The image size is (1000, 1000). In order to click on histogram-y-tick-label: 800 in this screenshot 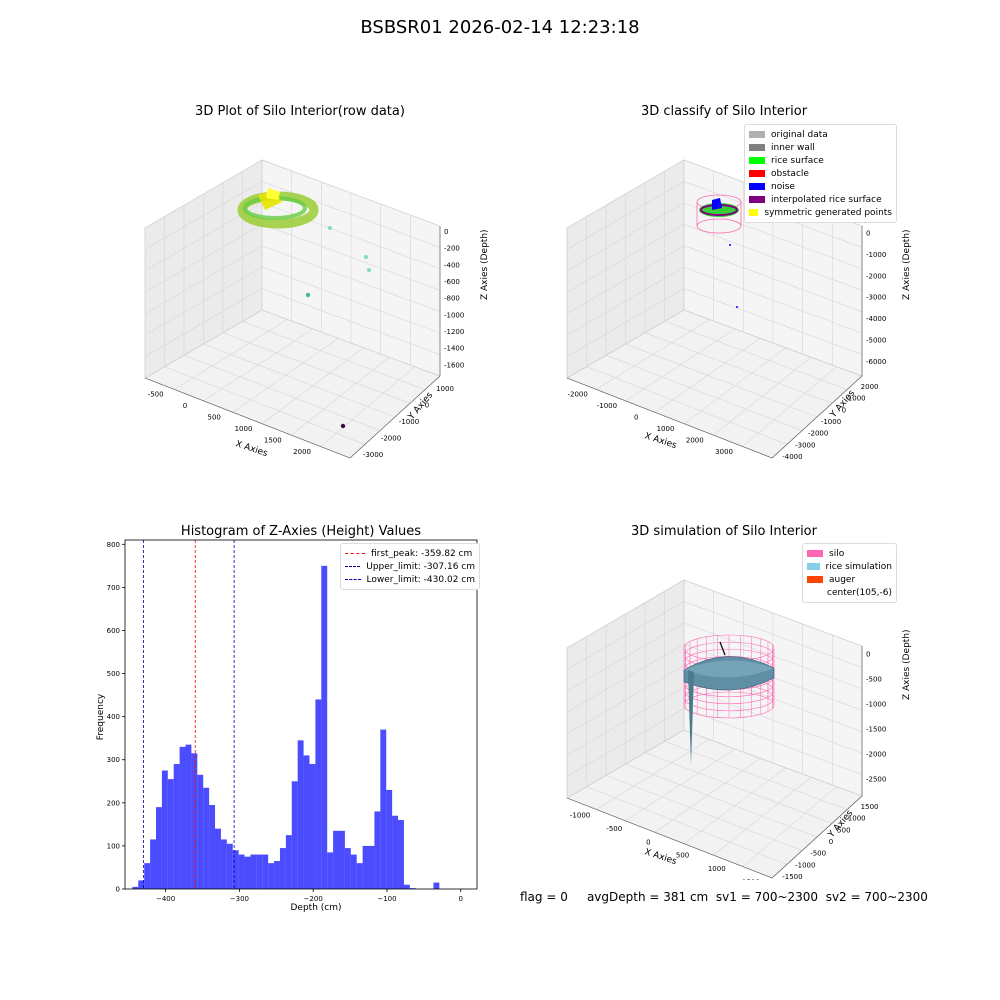, I will do `click(113, 545)`.